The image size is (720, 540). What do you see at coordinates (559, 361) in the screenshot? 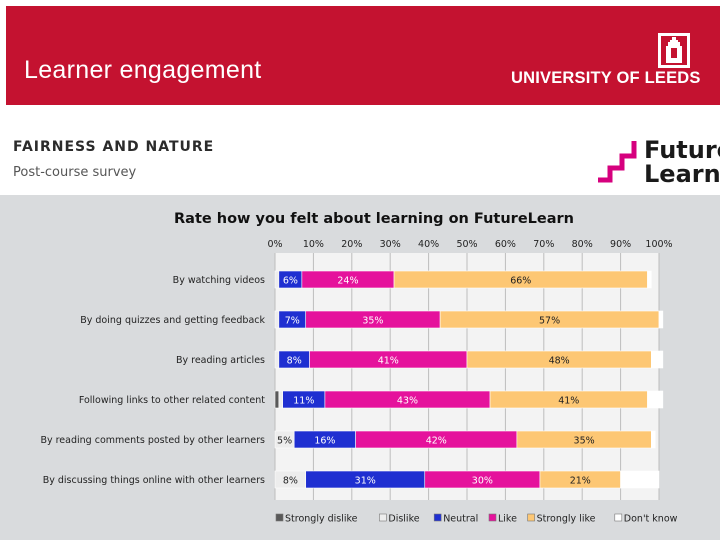
I see `data-label: 48%` at bounding box center [559, 361].